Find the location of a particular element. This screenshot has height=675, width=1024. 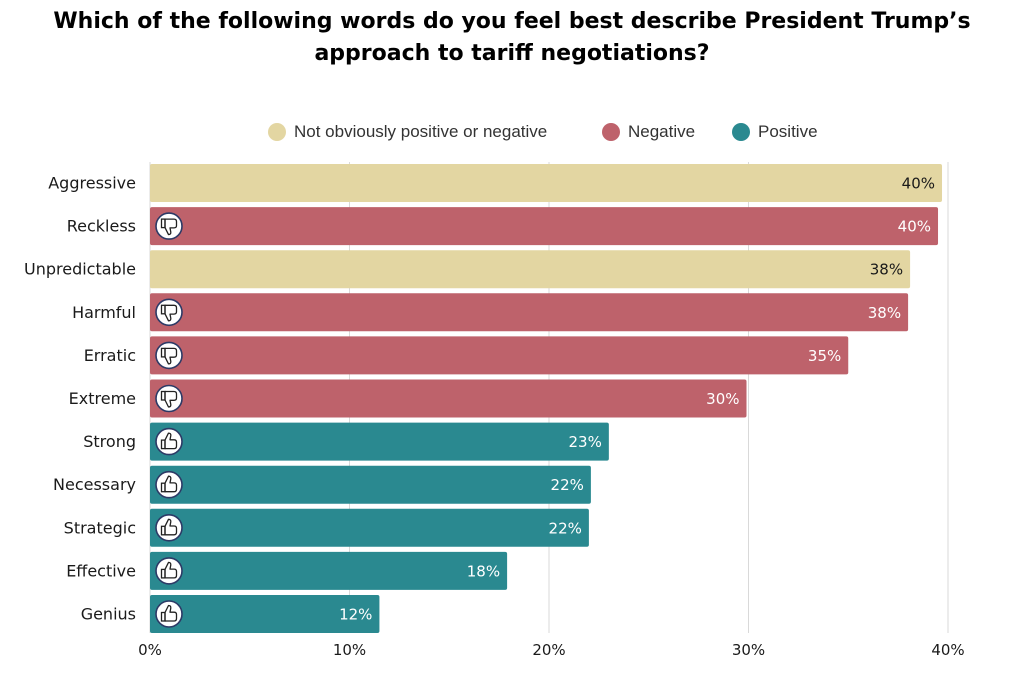

bar-row-unpredictable: Unpredictable 38% is located at coordinates (467, 269).